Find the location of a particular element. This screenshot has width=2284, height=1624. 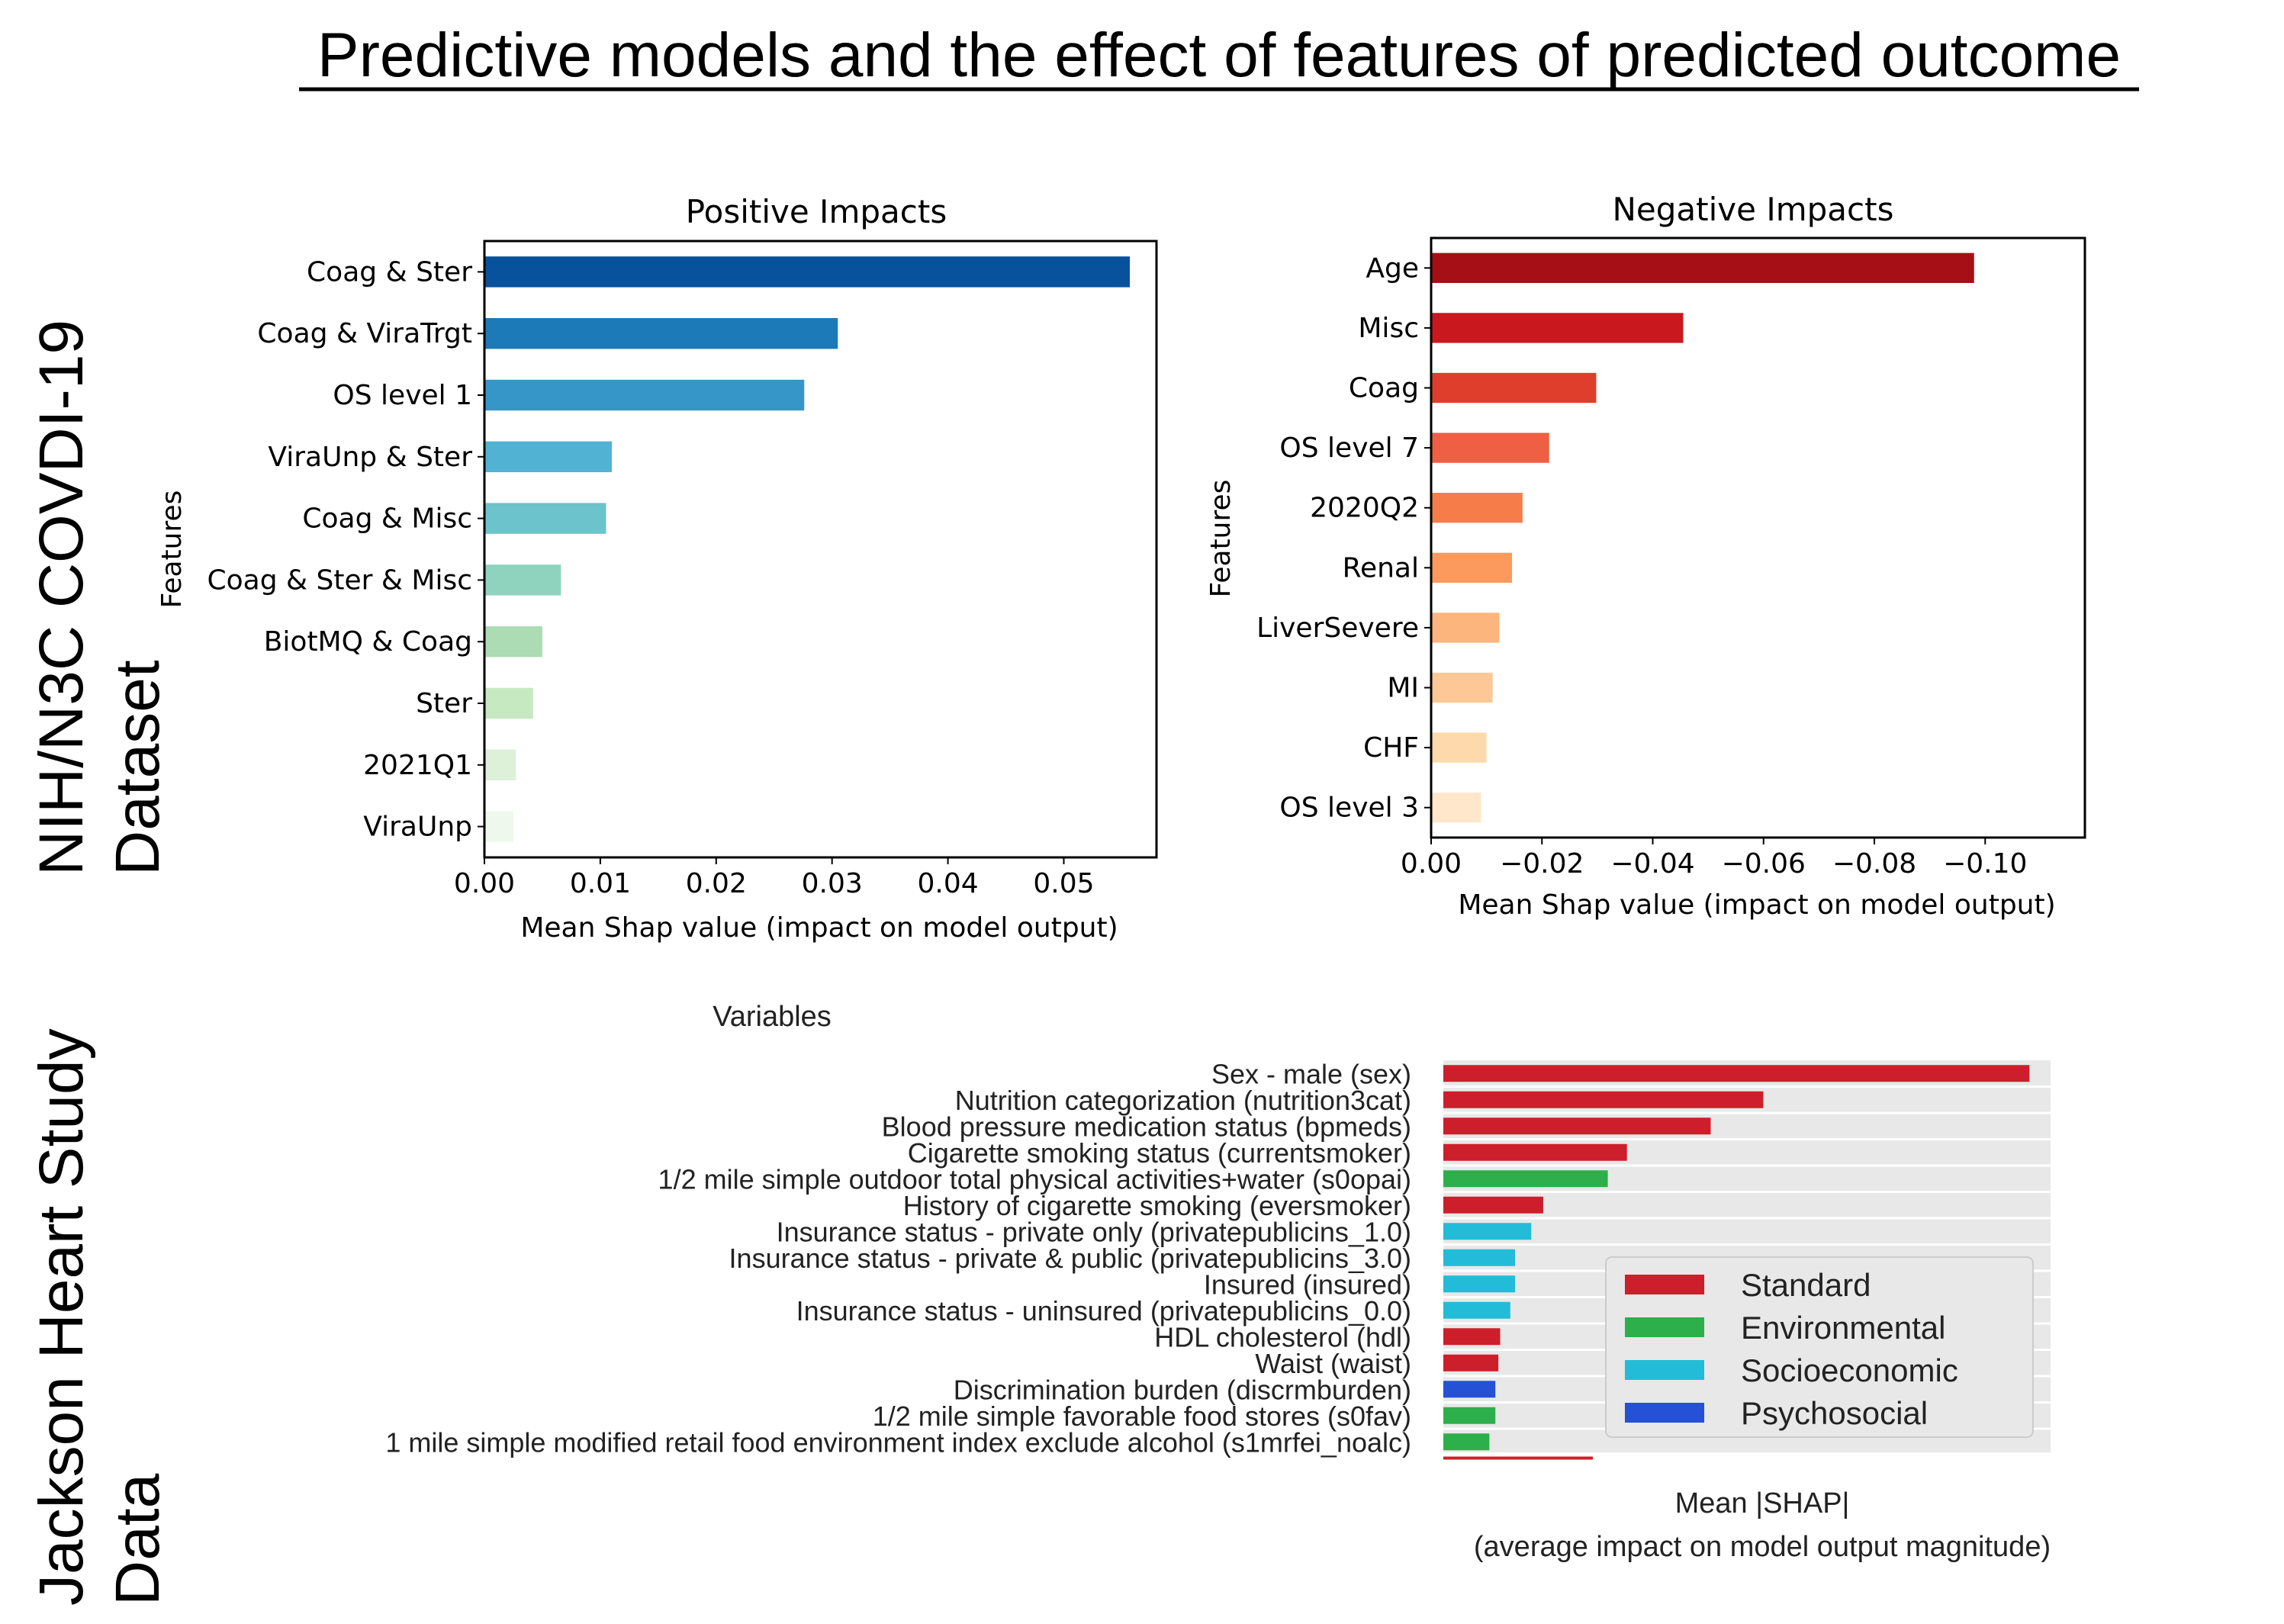

positive-category-label: 2021Q1 is located at coordinates (417, 765).